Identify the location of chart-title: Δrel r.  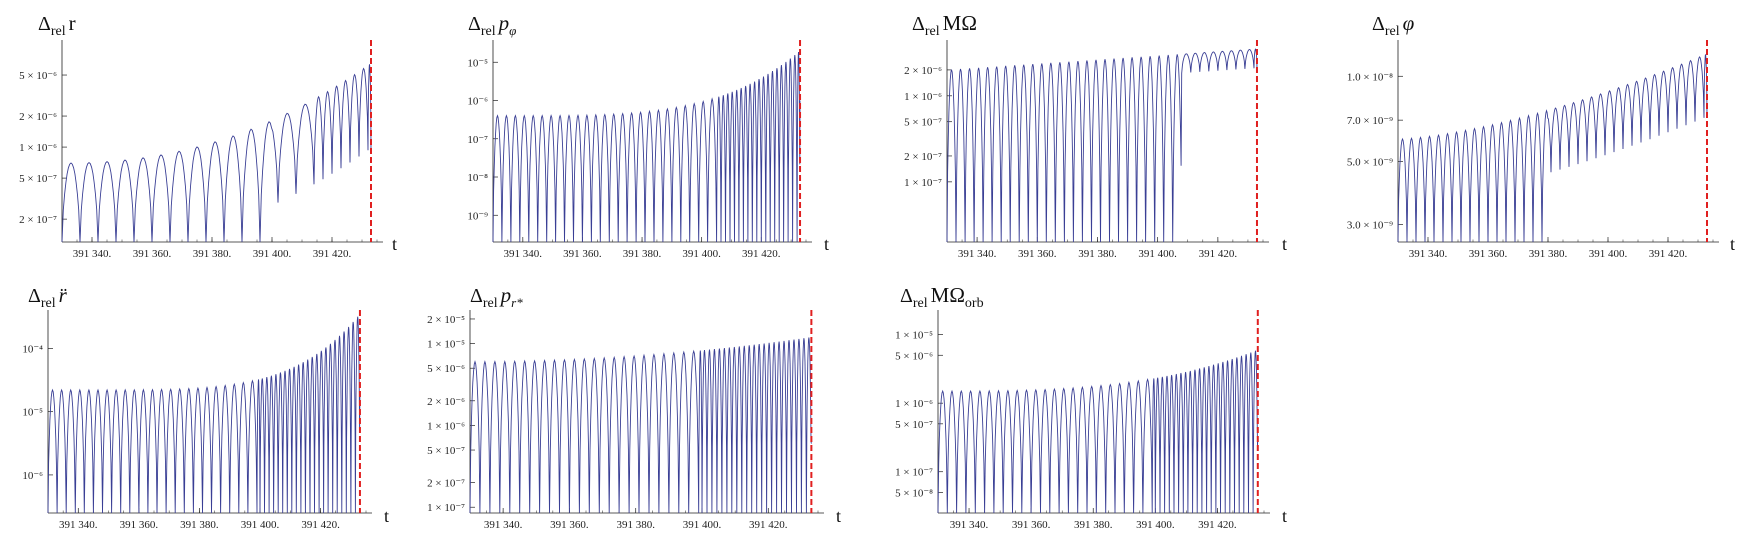
(57, 25).